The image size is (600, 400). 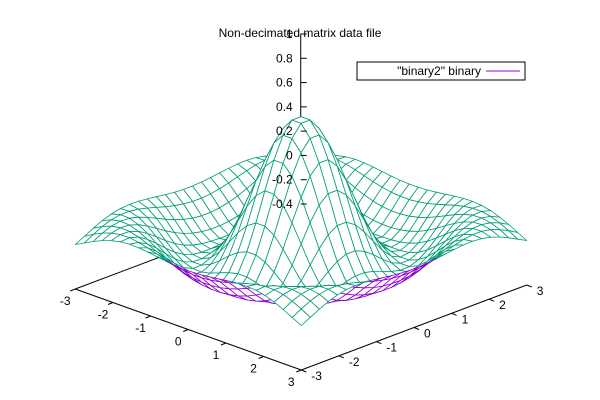 What do you see at coordinates (391, 348) in the screenshot?
I see `y-tick-label: -1` at bounding box center [391, 348].